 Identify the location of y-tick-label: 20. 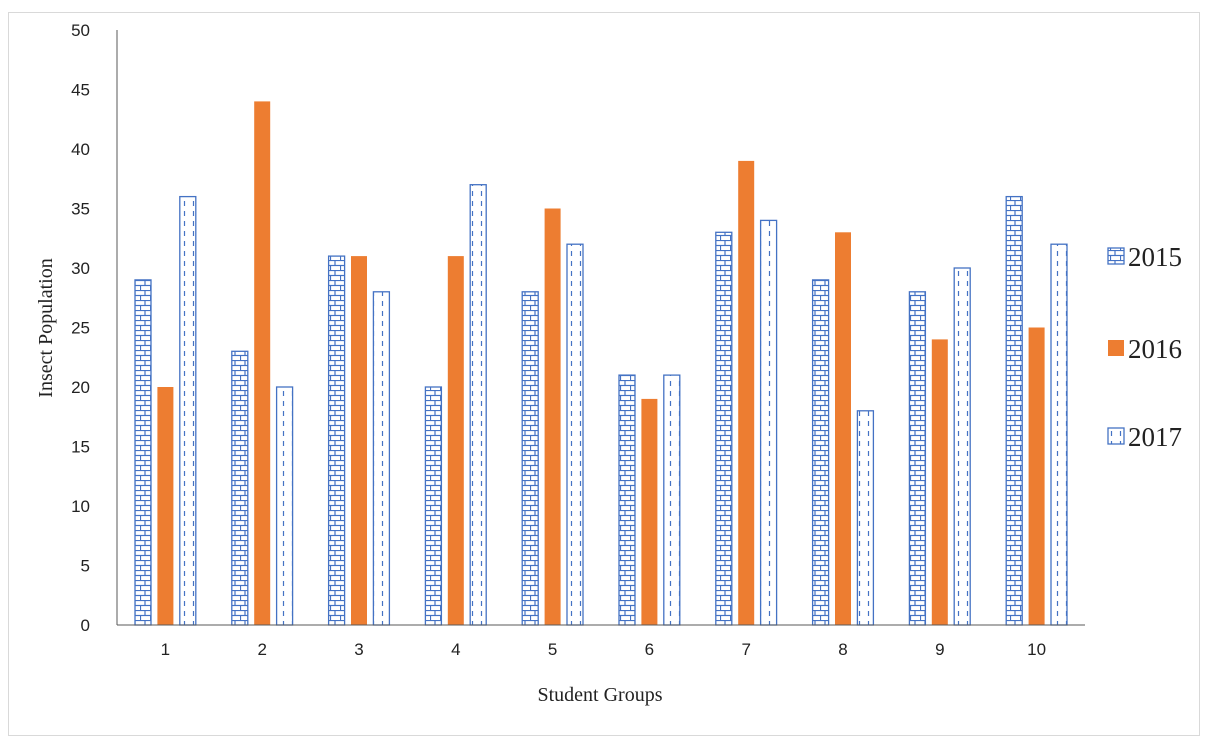
(80, 387).